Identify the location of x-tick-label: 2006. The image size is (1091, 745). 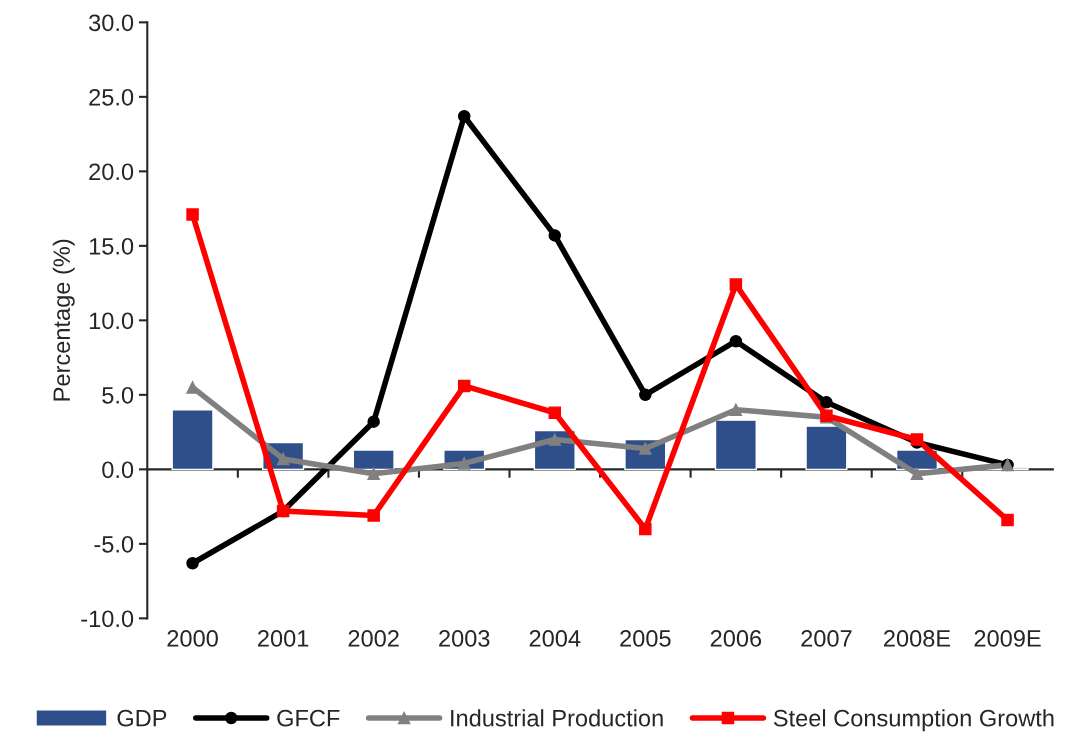
(736, 638).